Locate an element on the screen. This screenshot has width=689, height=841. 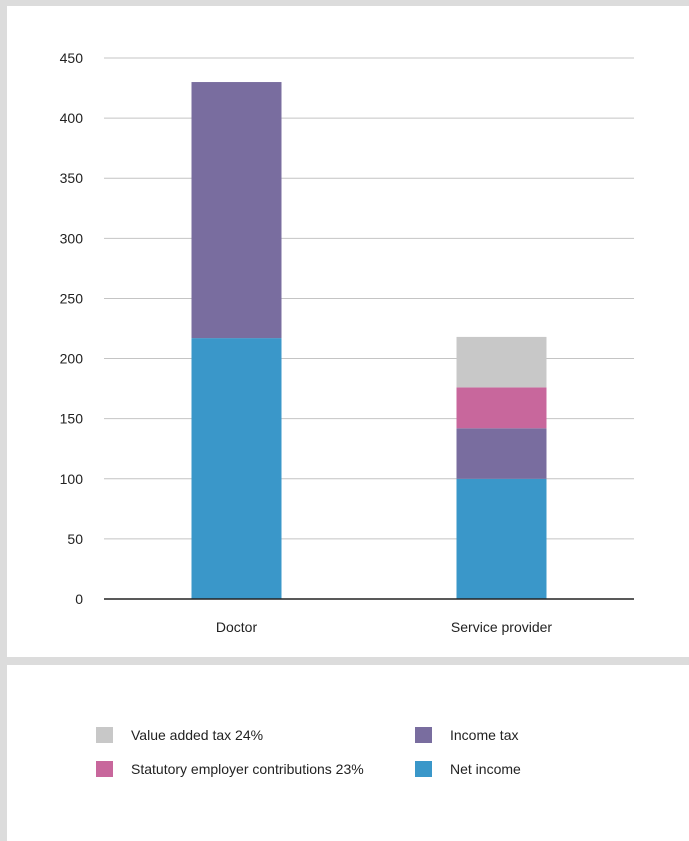
legend-item-income-tax: Income tax is located at coordinates (466, 735).